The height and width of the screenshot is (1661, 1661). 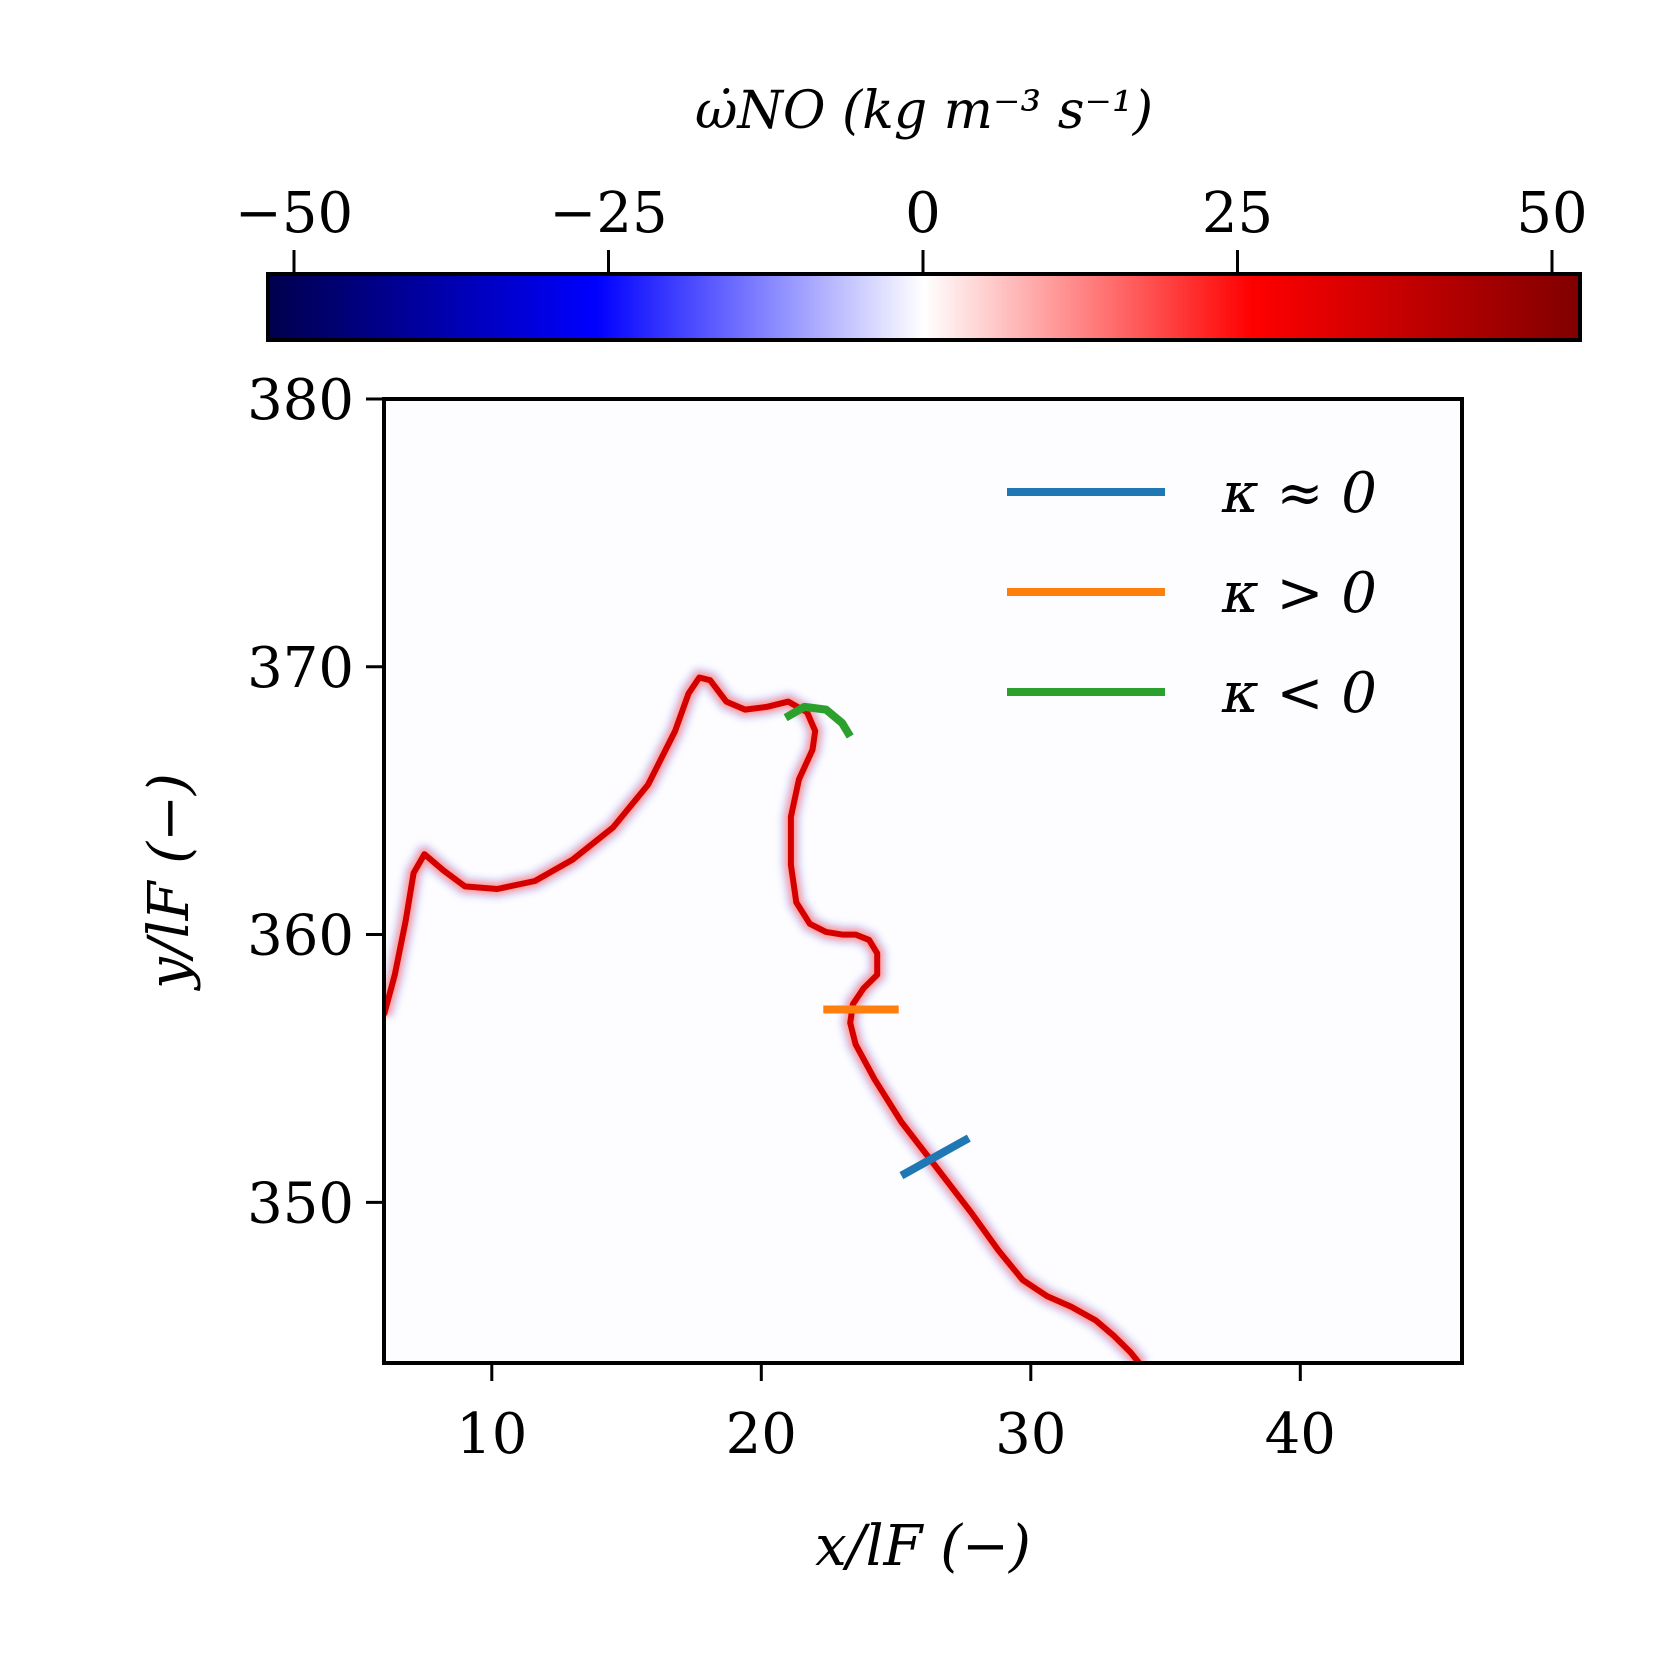 I want to click on legend-label: κ < 0, so click(x=1299, y=693).